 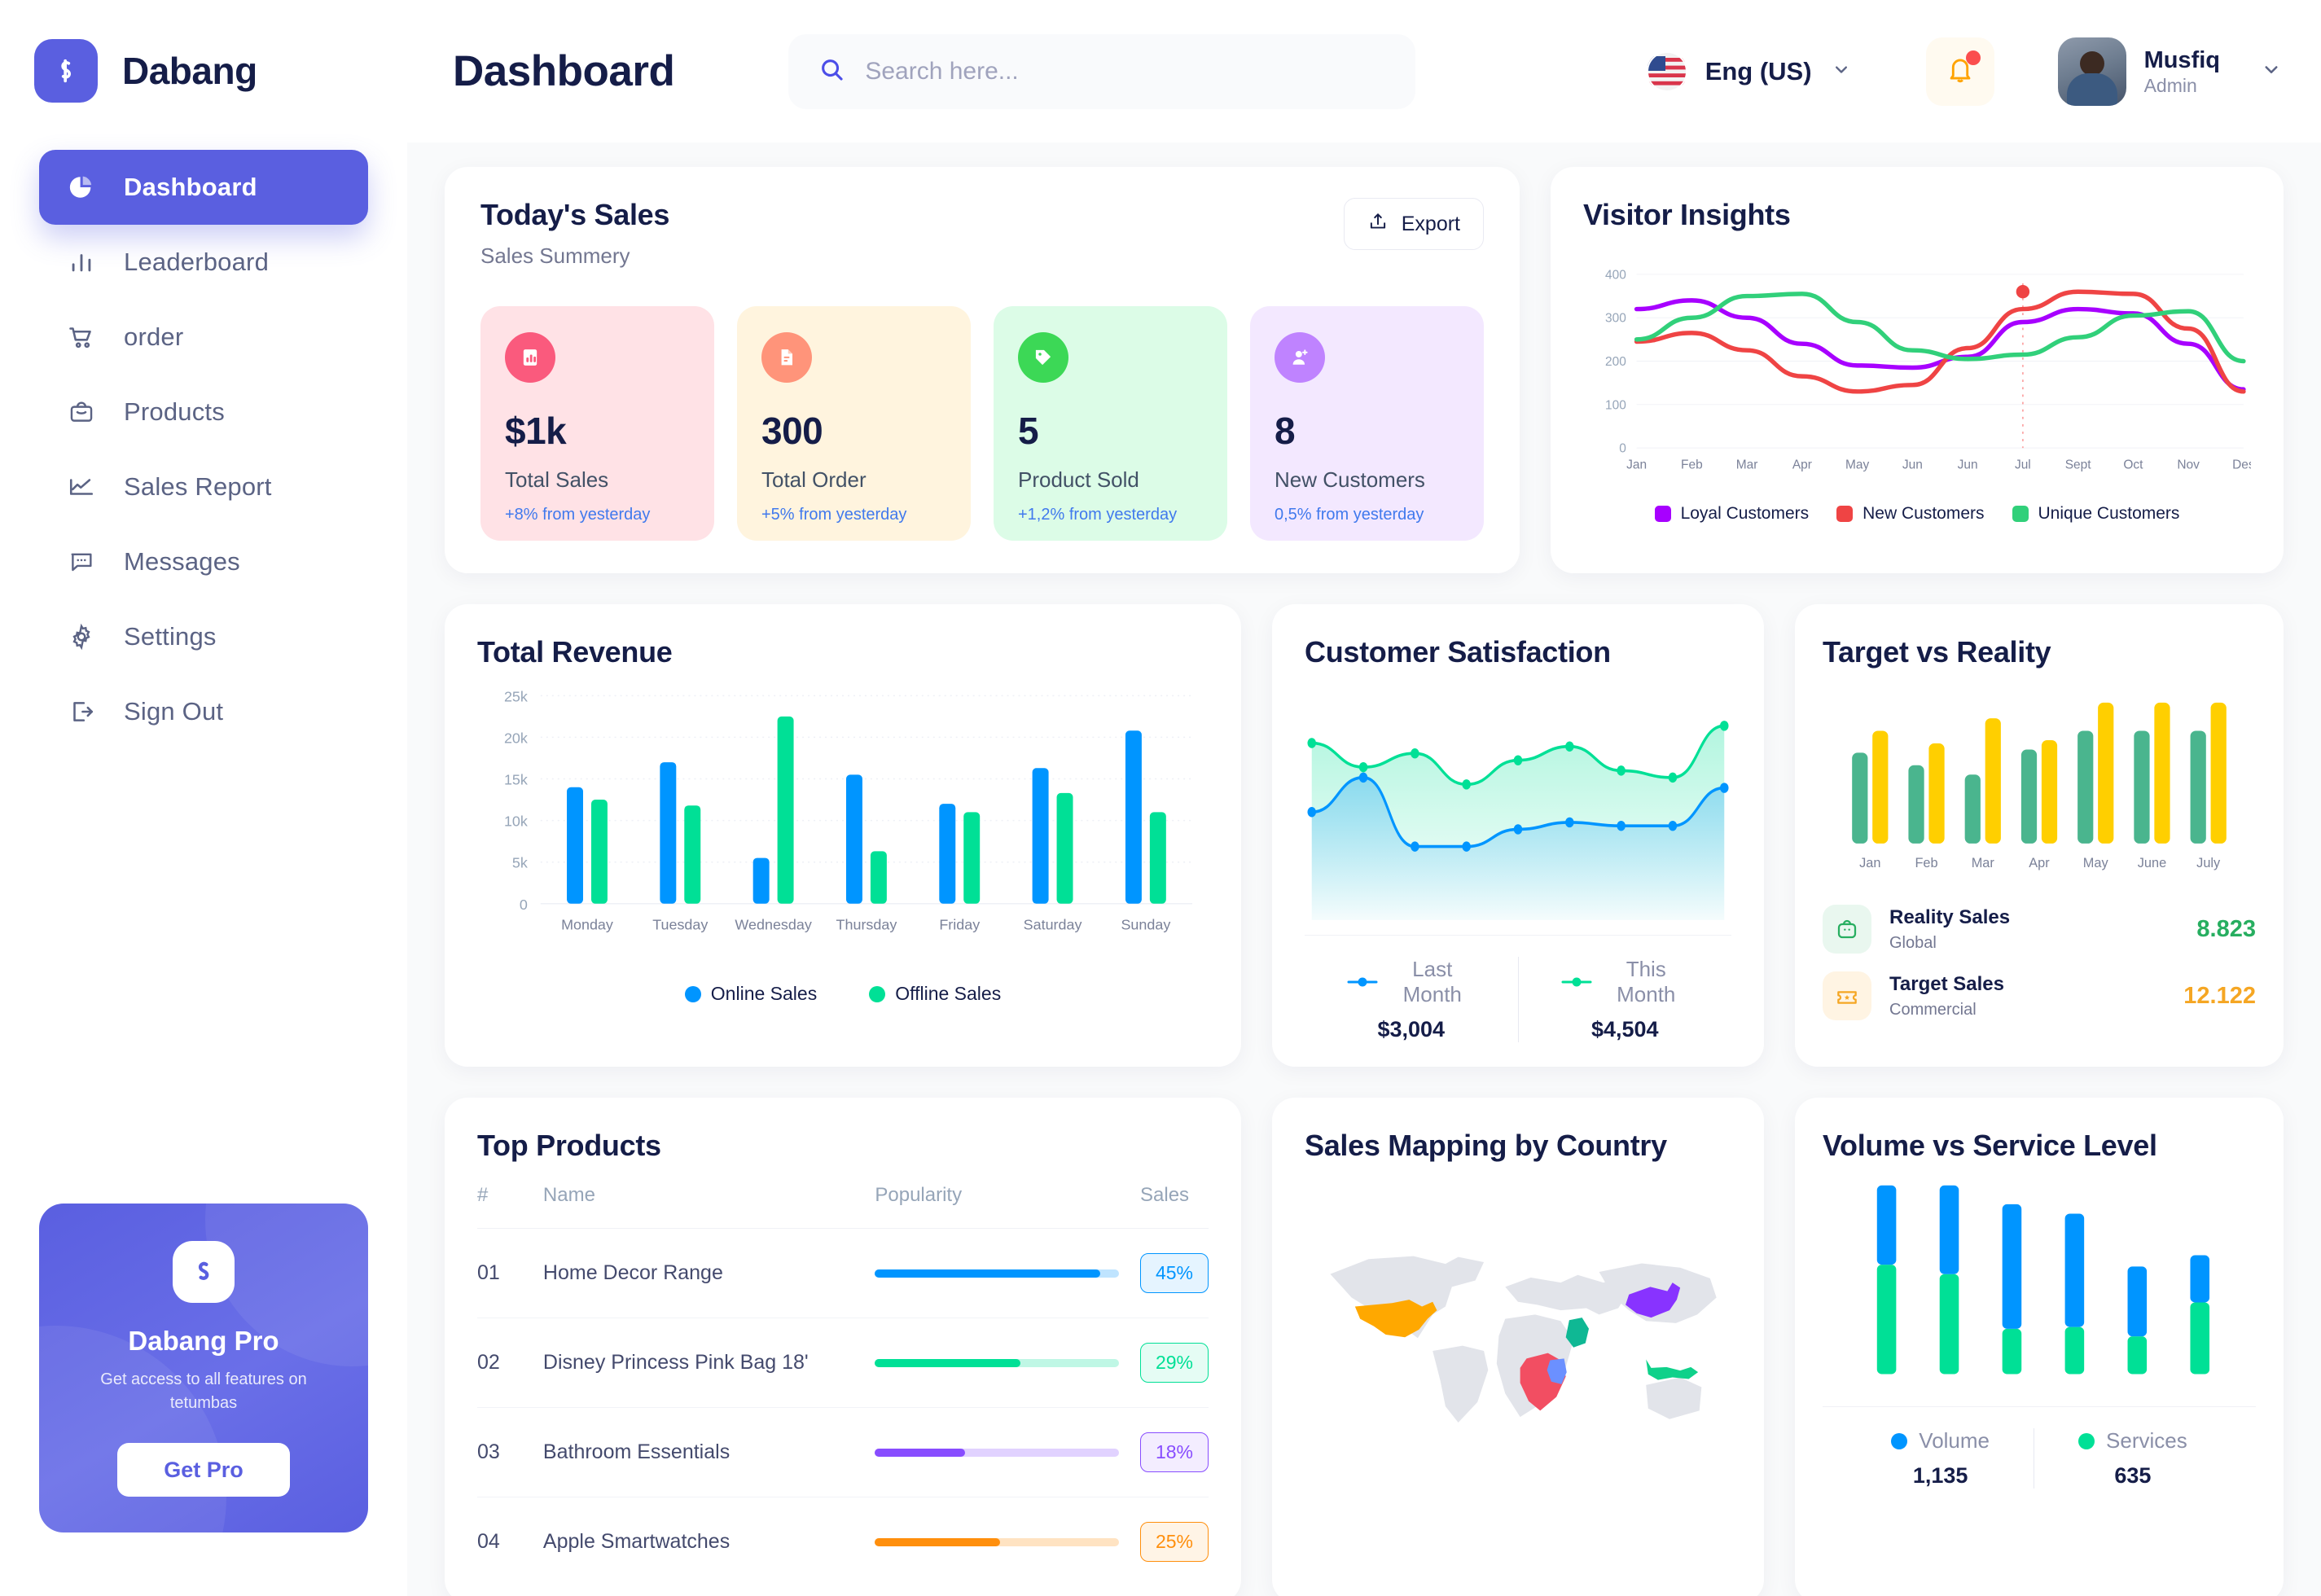 What do you see at coordinates (2208, 863) in the screenshot?
I see `svg-text: July` at bounding box center [2208, 863].